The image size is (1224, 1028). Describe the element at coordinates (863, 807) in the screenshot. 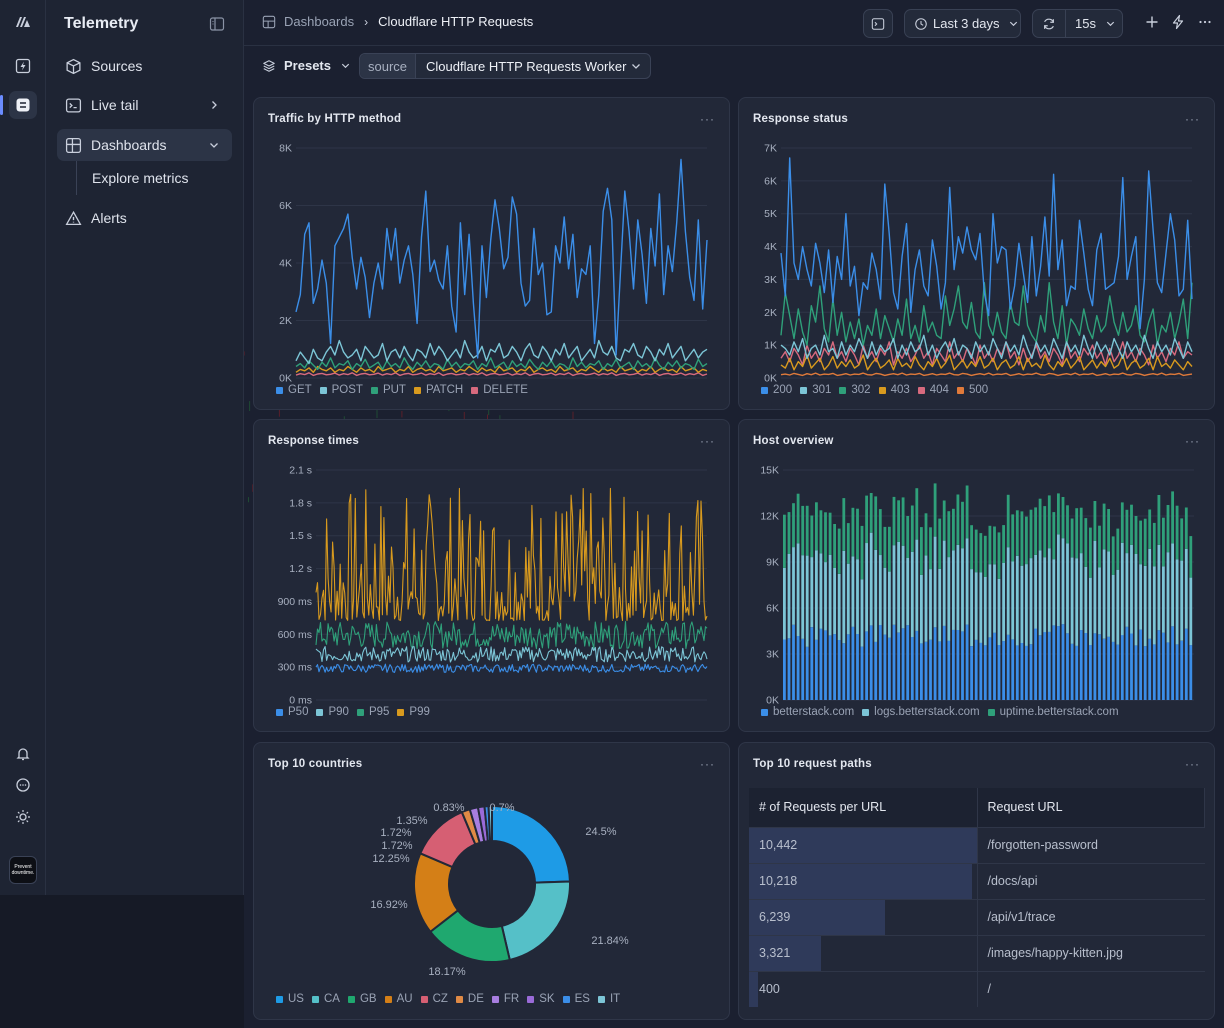

I see `column-header-count: # of Requests per URL` at that location.